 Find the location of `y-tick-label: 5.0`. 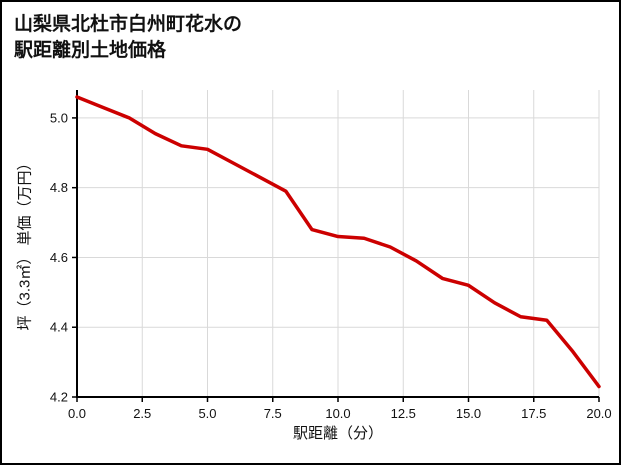

y-tick-label: 5.0 is located at coordinates (59, 117).